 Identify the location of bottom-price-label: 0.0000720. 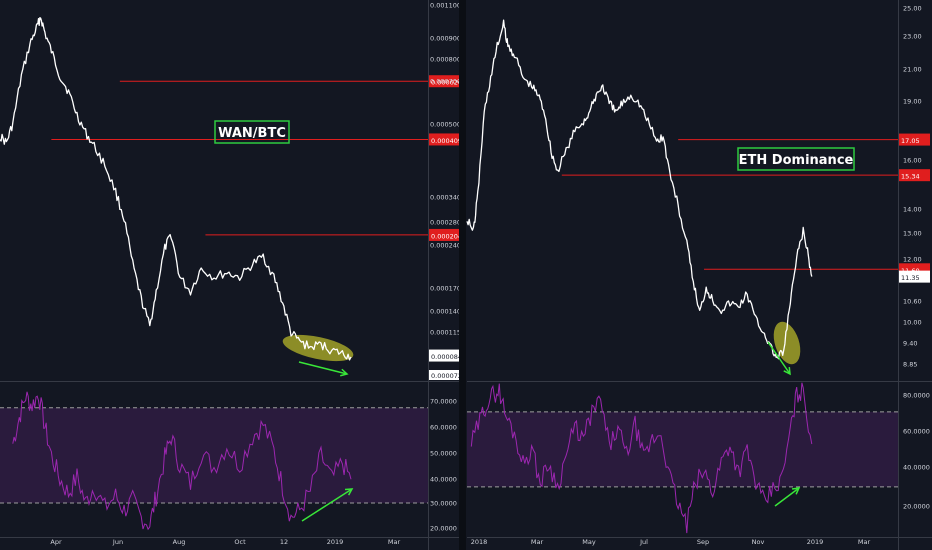
(448, 376).